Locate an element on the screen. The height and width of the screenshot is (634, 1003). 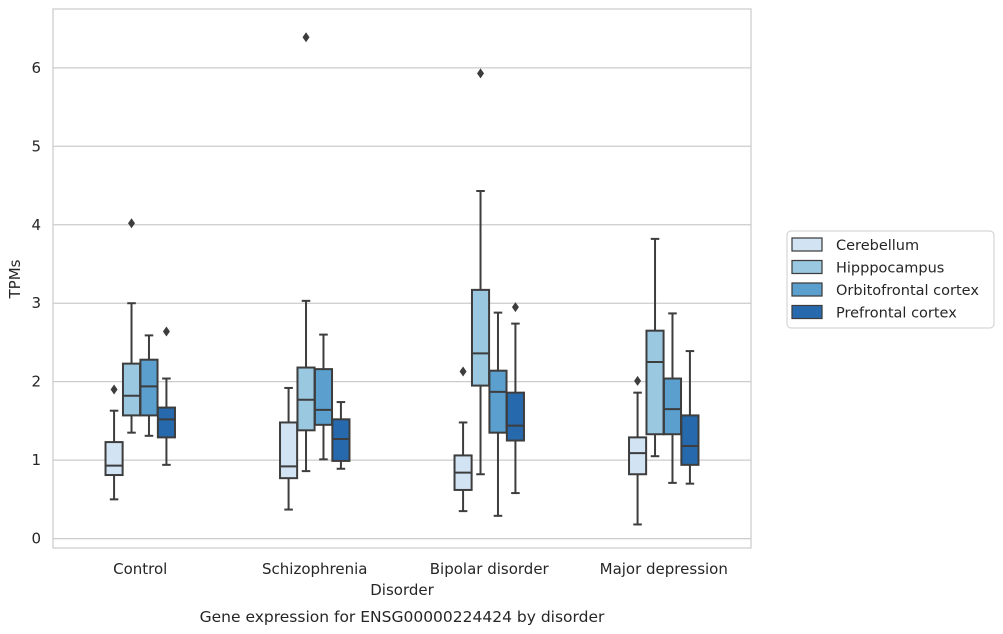
y-tick-label: 3 is located at coordinates (36, 303).